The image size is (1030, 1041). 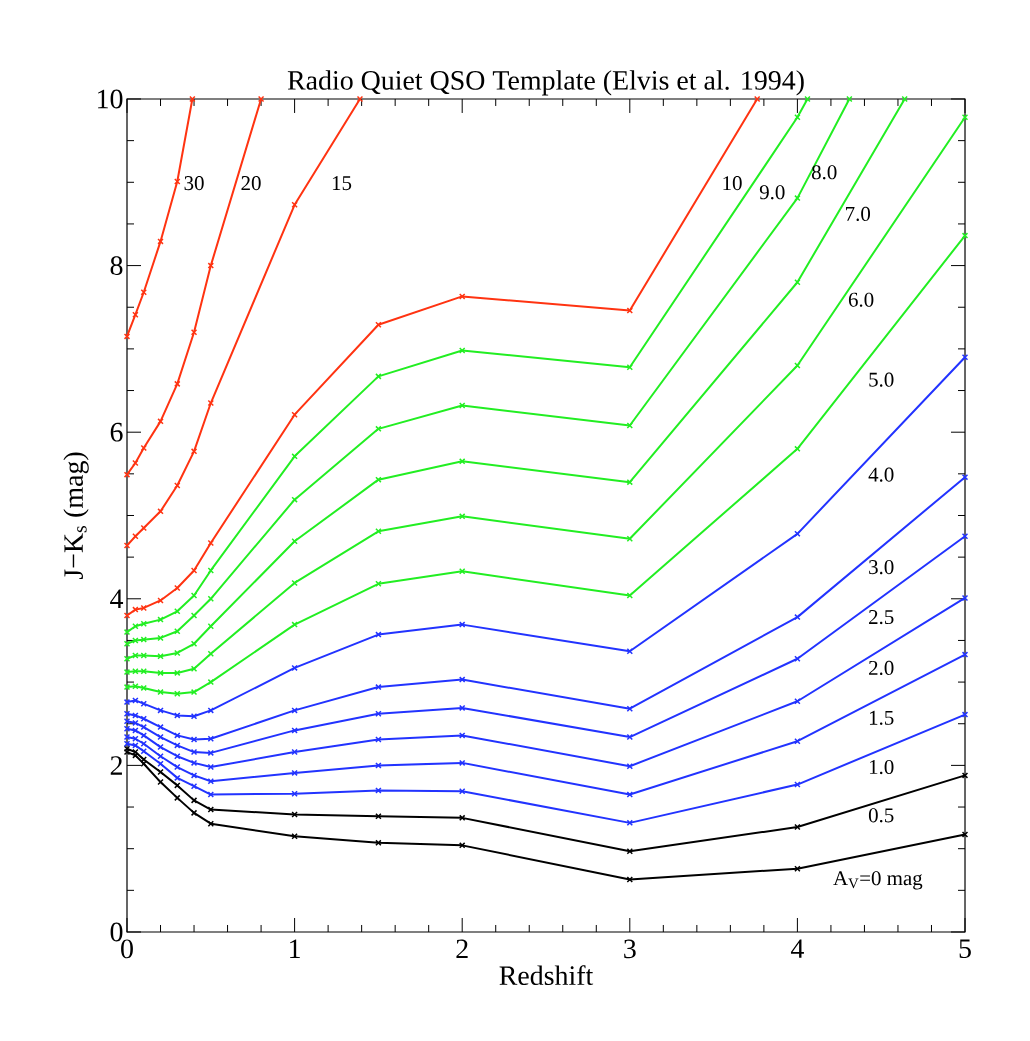 What do you see at coordinates (881, 567) in the screenshot?
I see `series-label: 3.0` at bounding box center [881, 567].